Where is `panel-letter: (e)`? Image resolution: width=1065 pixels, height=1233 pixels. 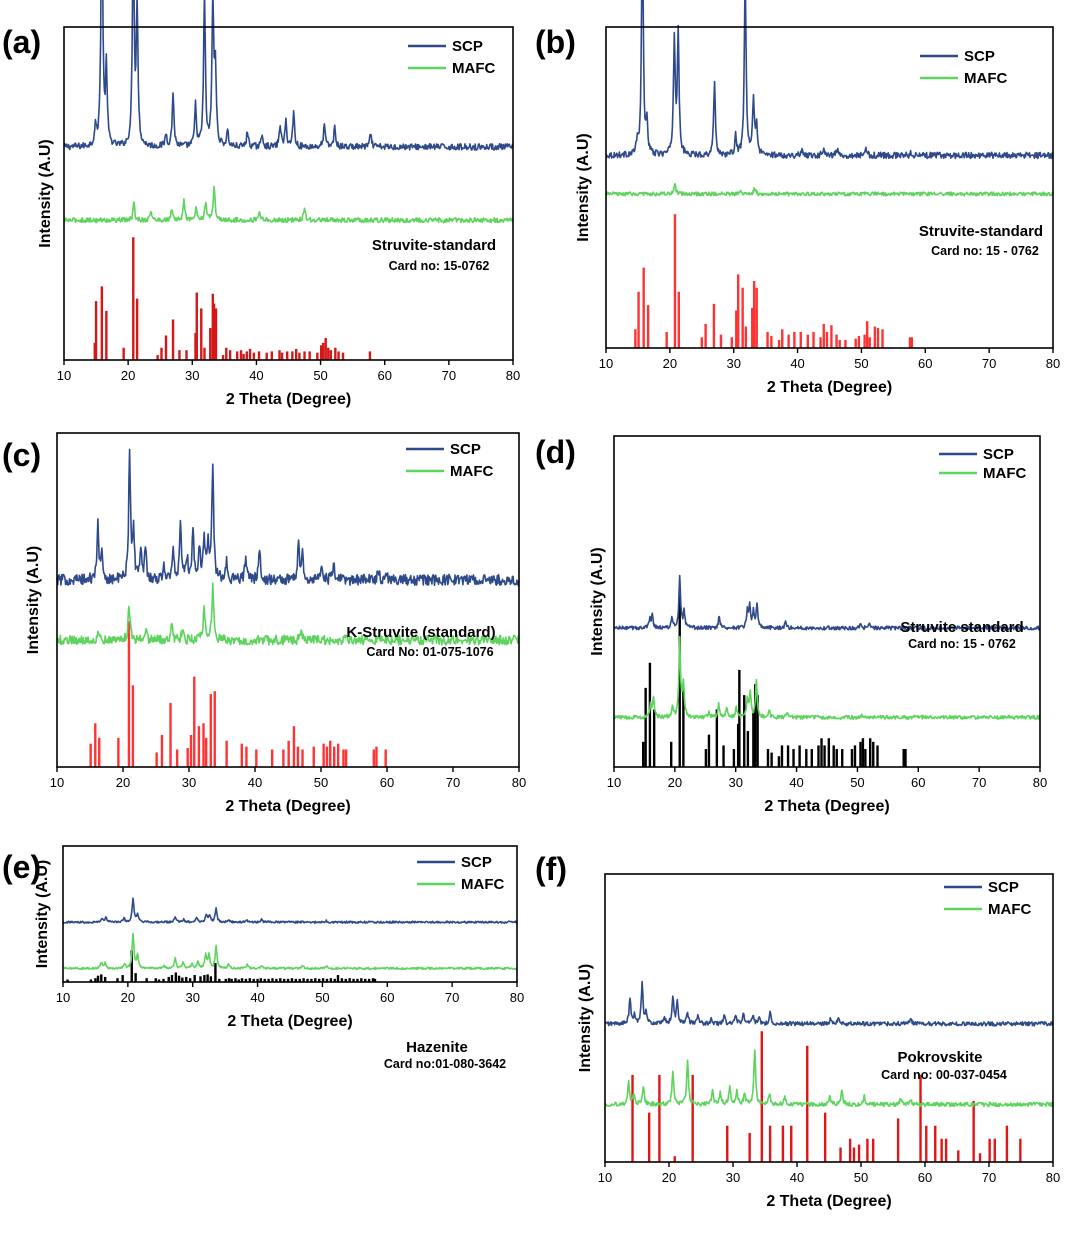
panel-letter: (e) is located at coordinates (21, 867).